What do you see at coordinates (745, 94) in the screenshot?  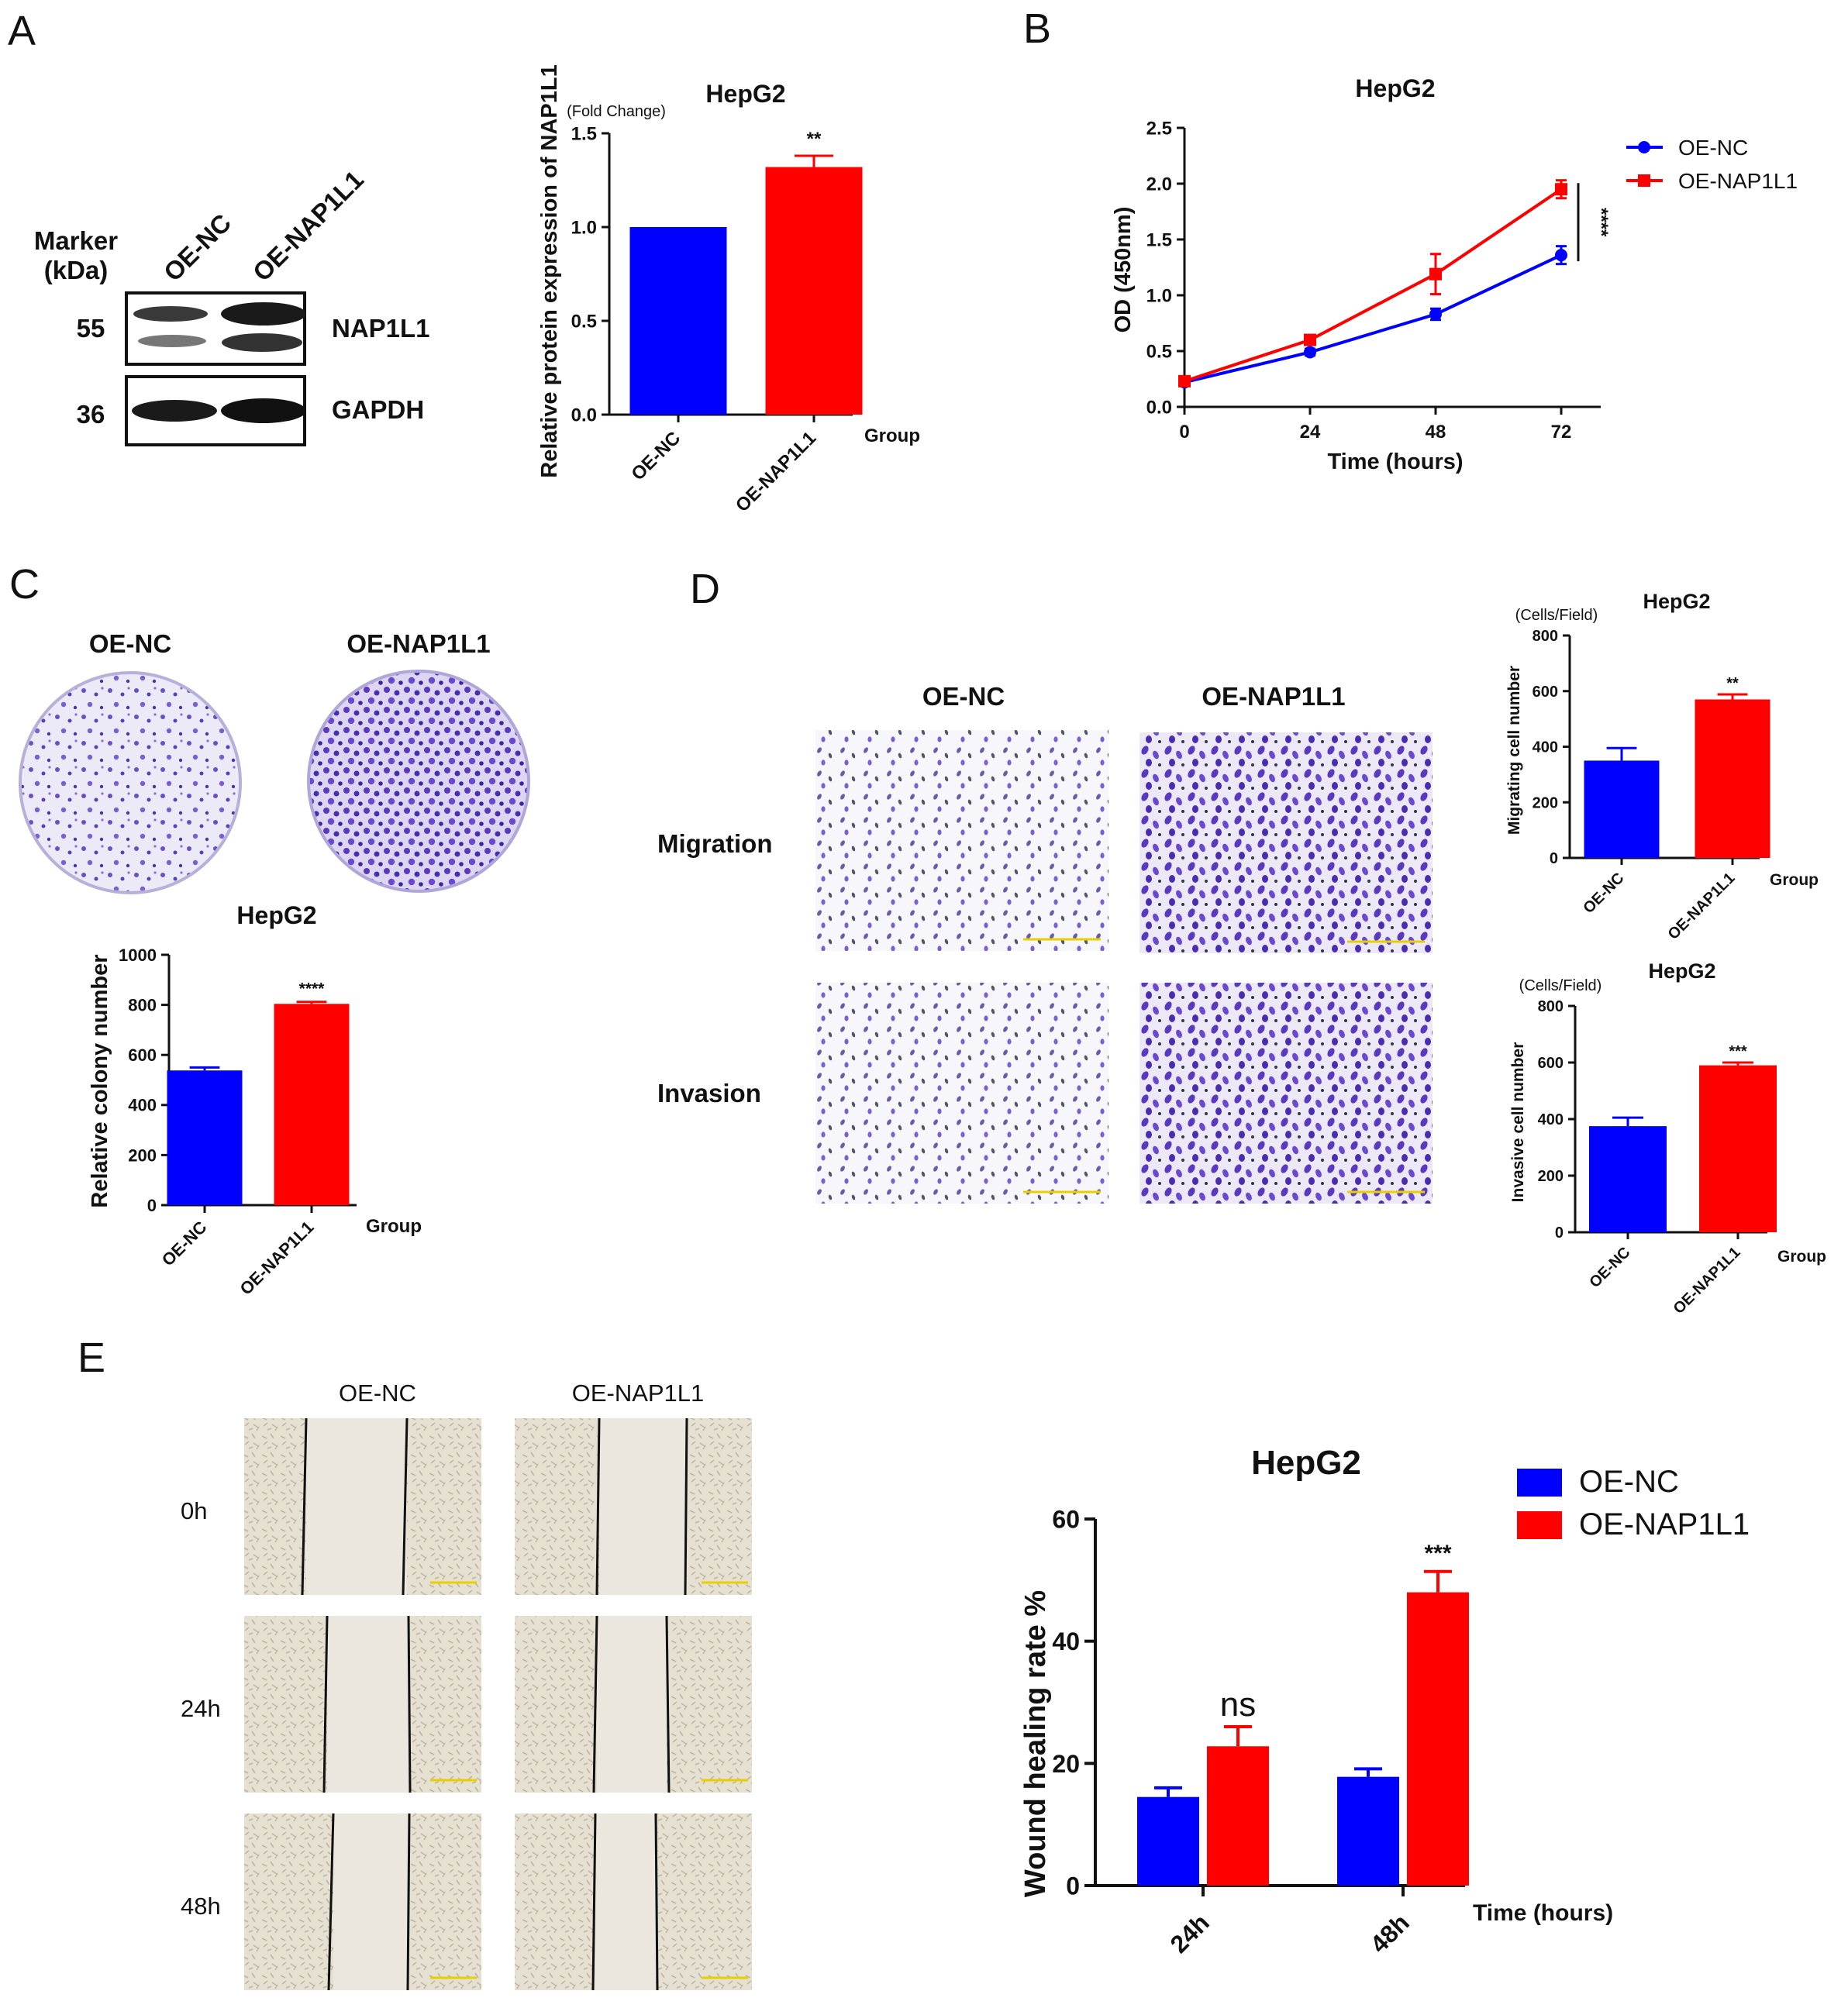 I see `chart-a-title: HepG2` at bounding box center [745, 94].